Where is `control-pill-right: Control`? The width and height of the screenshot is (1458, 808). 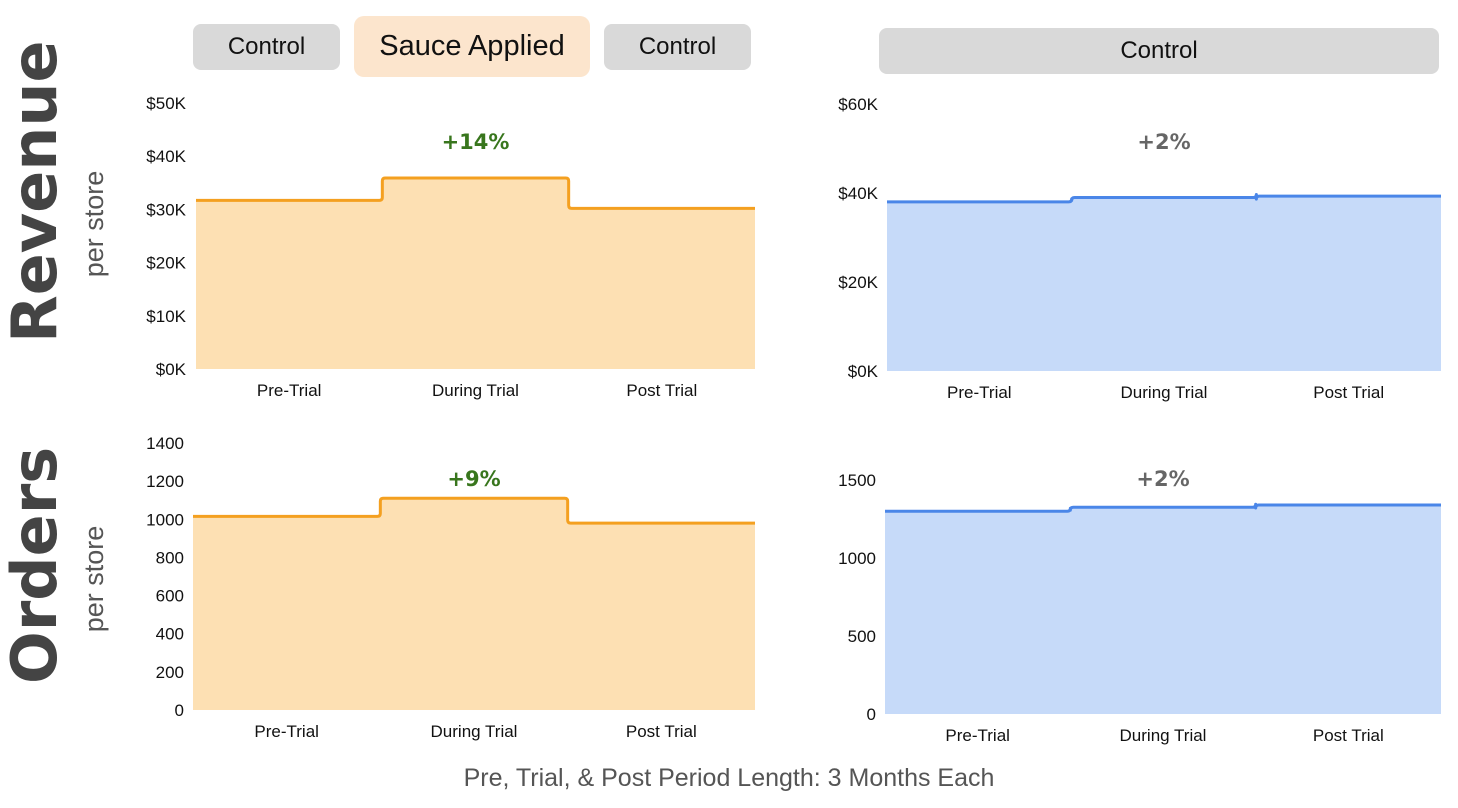 control-pill-right: Control is located at coordinates (1159, 51).